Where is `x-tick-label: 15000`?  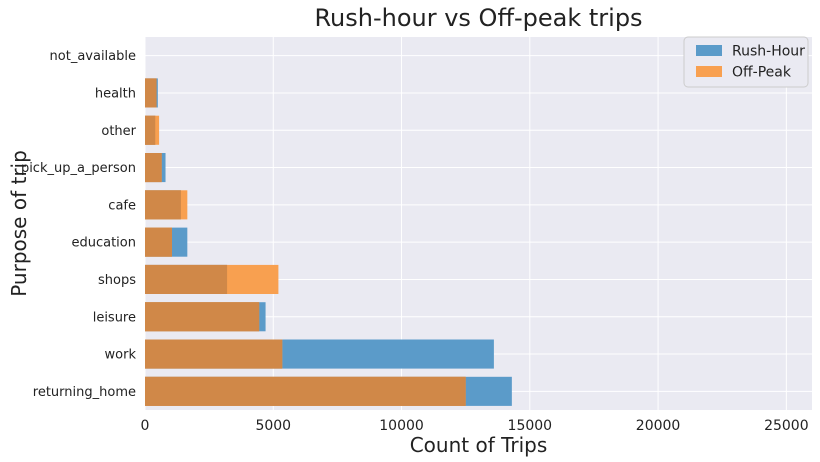
x-tick-label: 15000 is located at coordinates (530, 426).